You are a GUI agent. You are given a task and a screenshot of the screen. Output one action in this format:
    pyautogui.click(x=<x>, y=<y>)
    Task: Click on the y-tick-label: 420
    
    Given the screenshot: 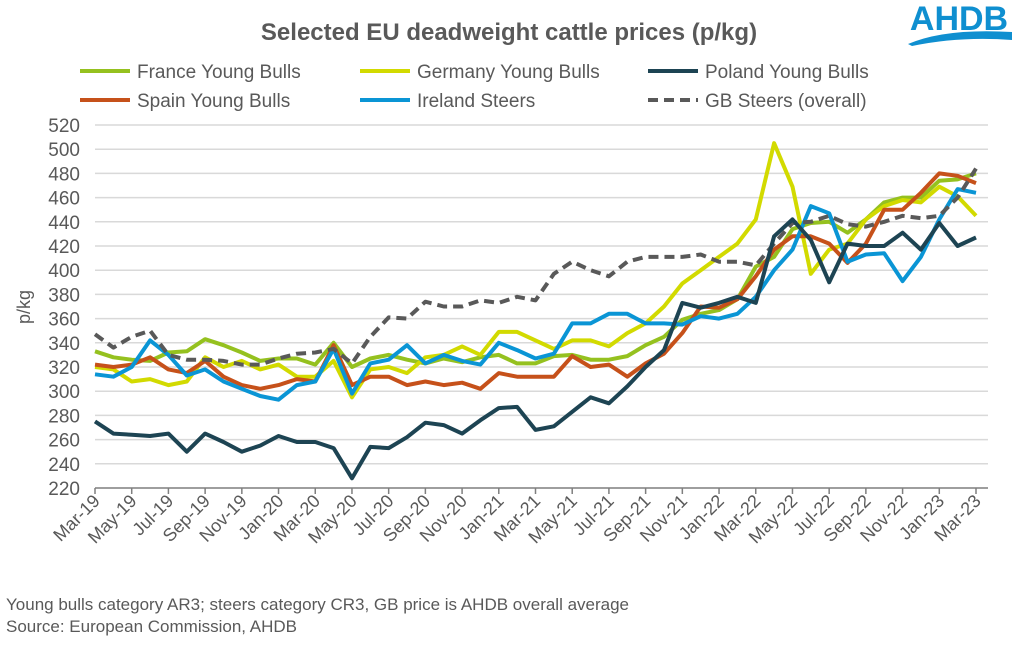 What is the action you would take?
    pyautogui.click(x=64, y=247)
    